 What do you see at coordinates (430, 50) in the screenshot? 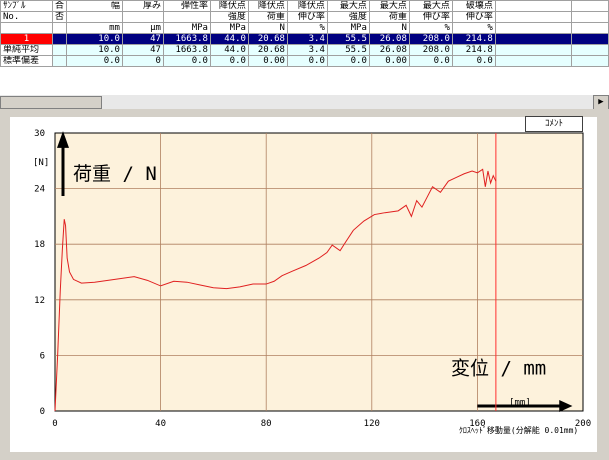
I see `table-cell: 208.0` at bounding box center [430, 50].